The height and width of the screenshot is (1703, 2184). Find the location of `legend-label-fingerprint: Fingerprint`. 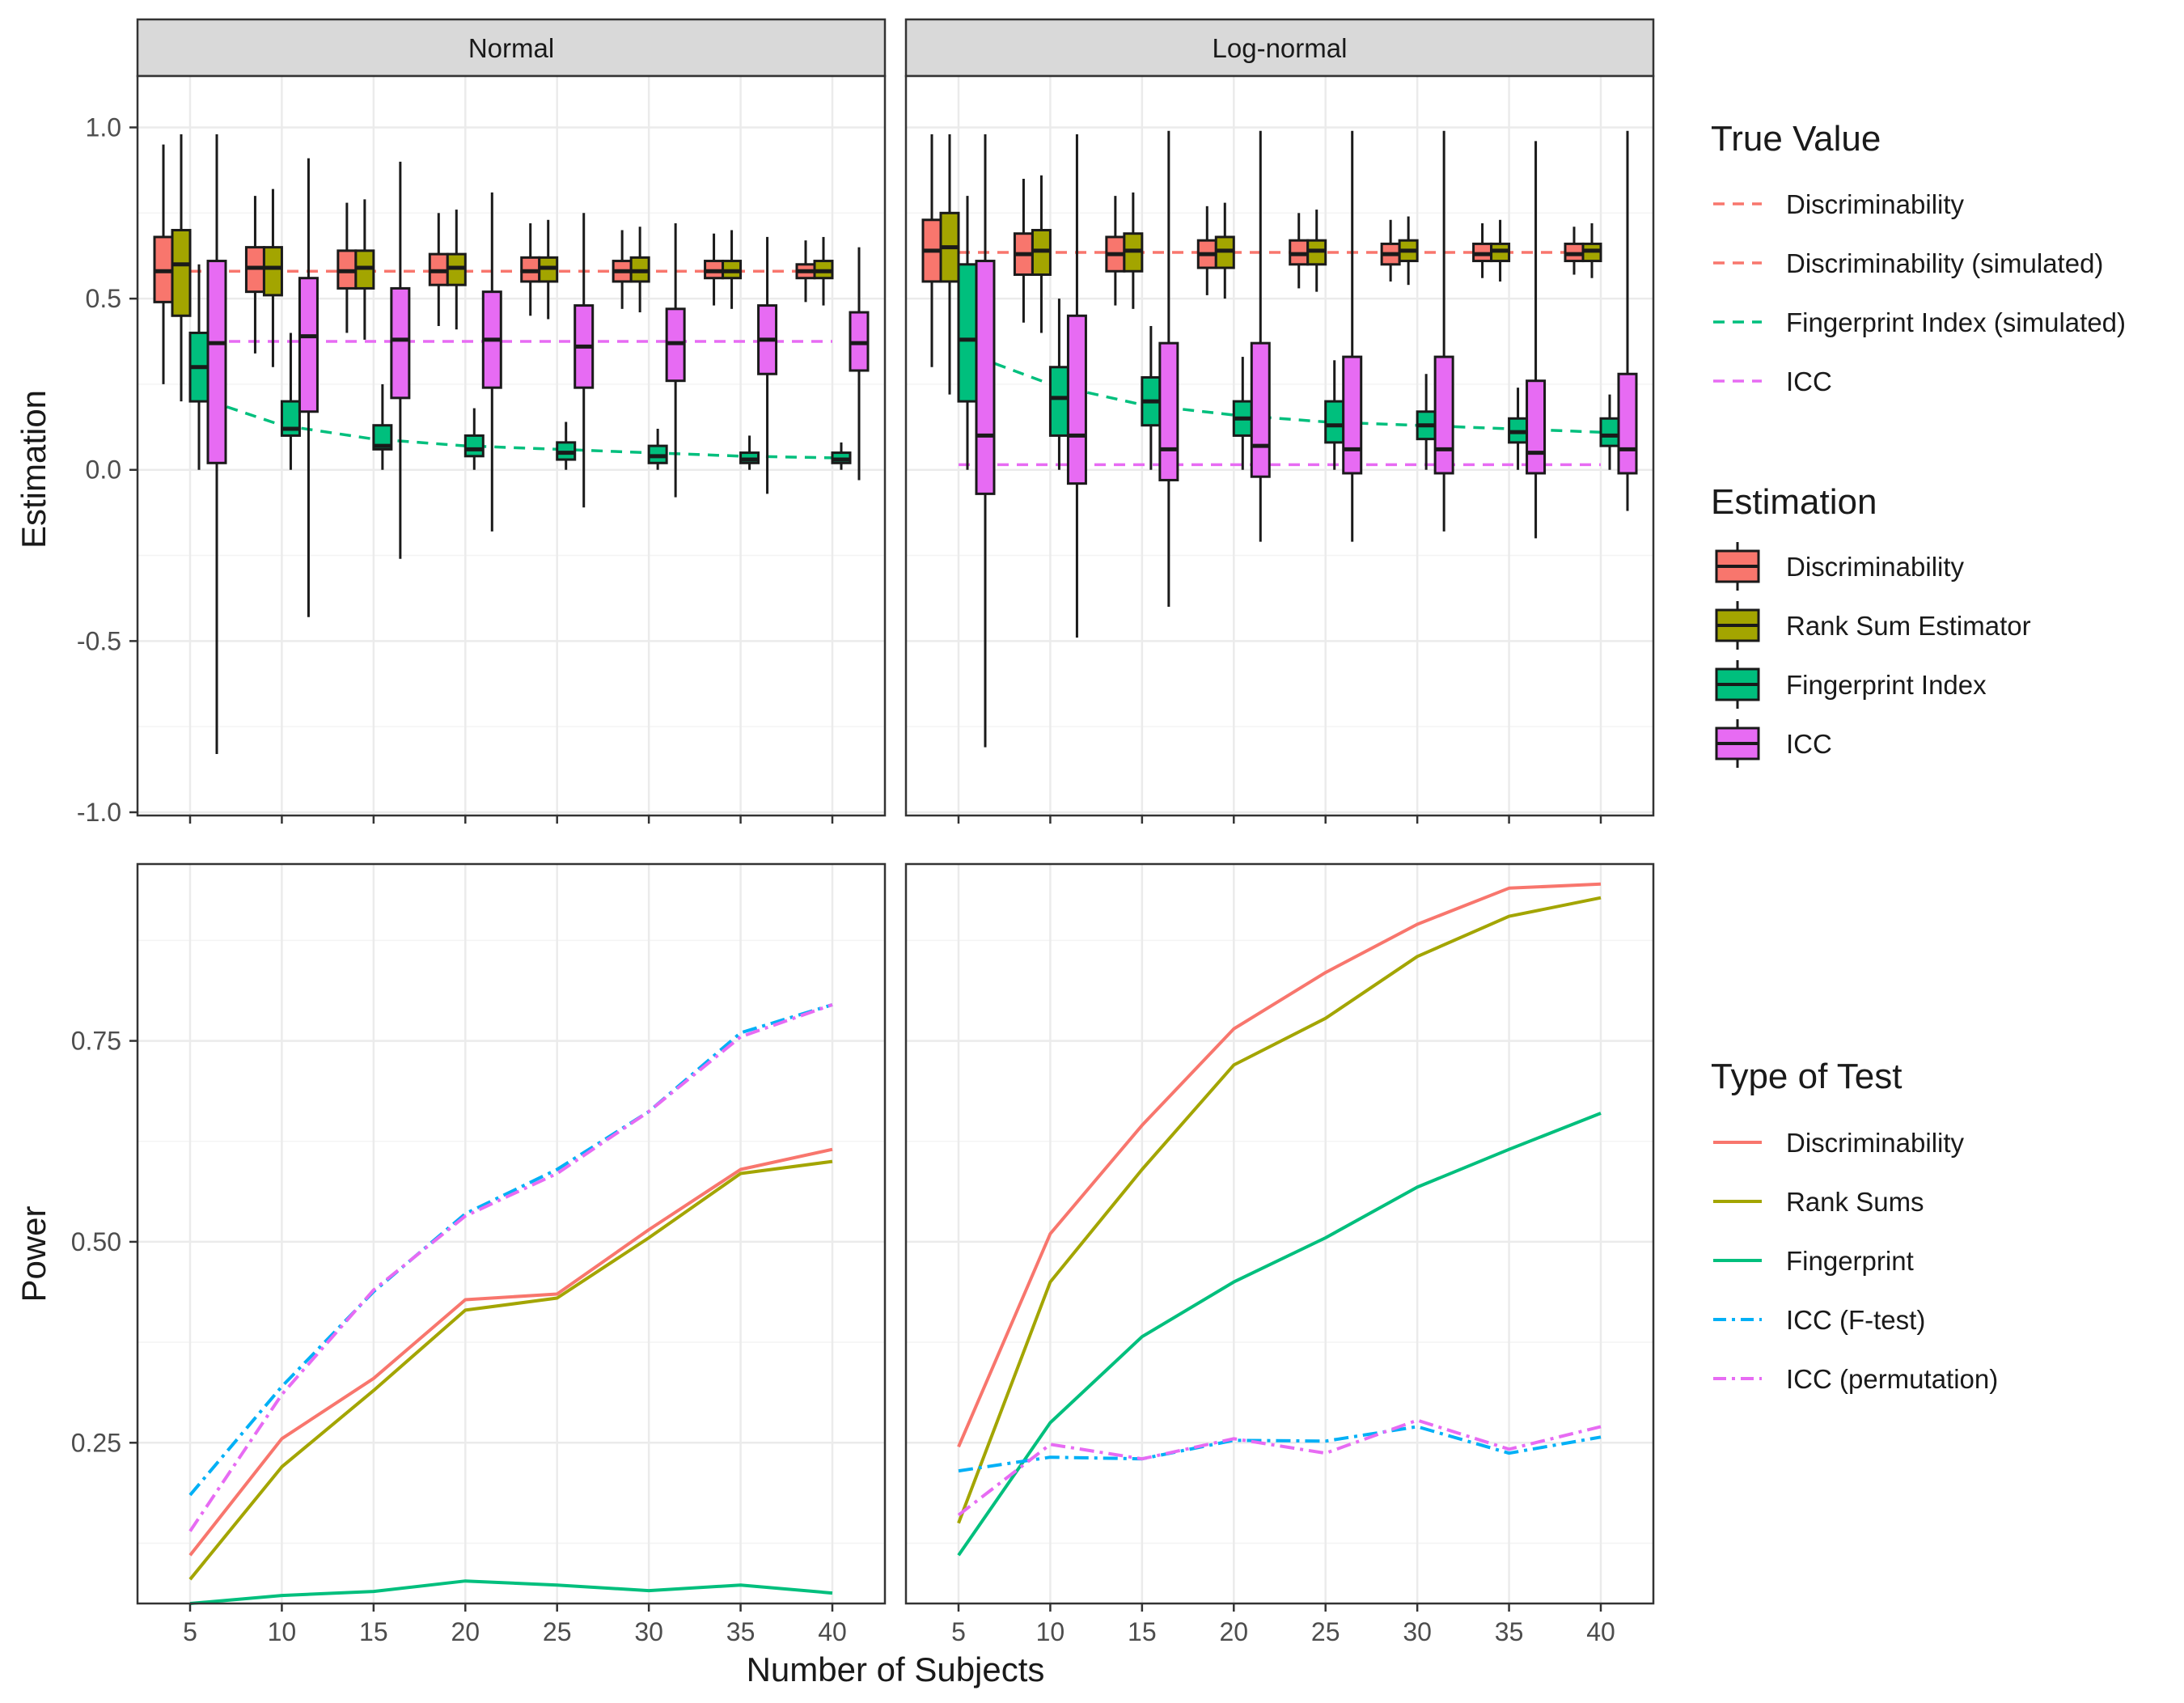

legend-label-fingerprint: Fingerprint is located at coordinates (1850, 1261).